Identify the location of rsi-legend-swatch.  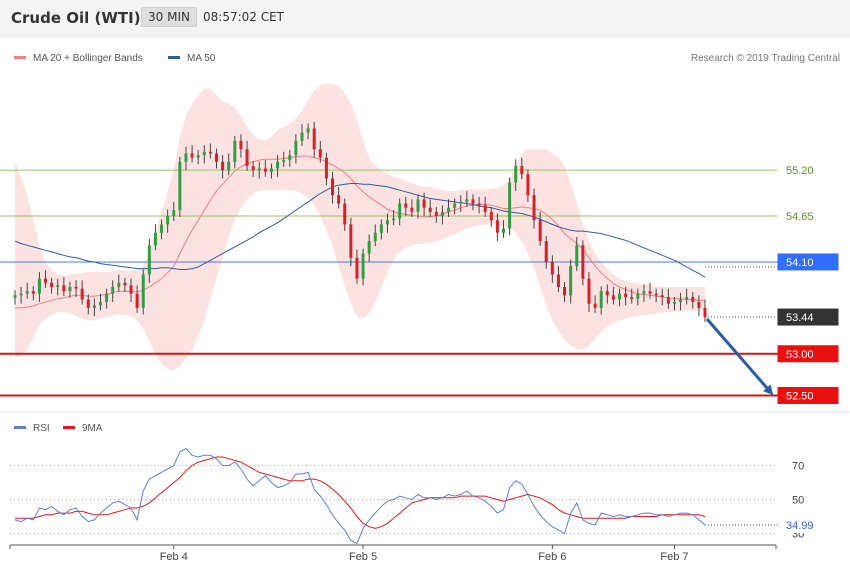
(20, 427).